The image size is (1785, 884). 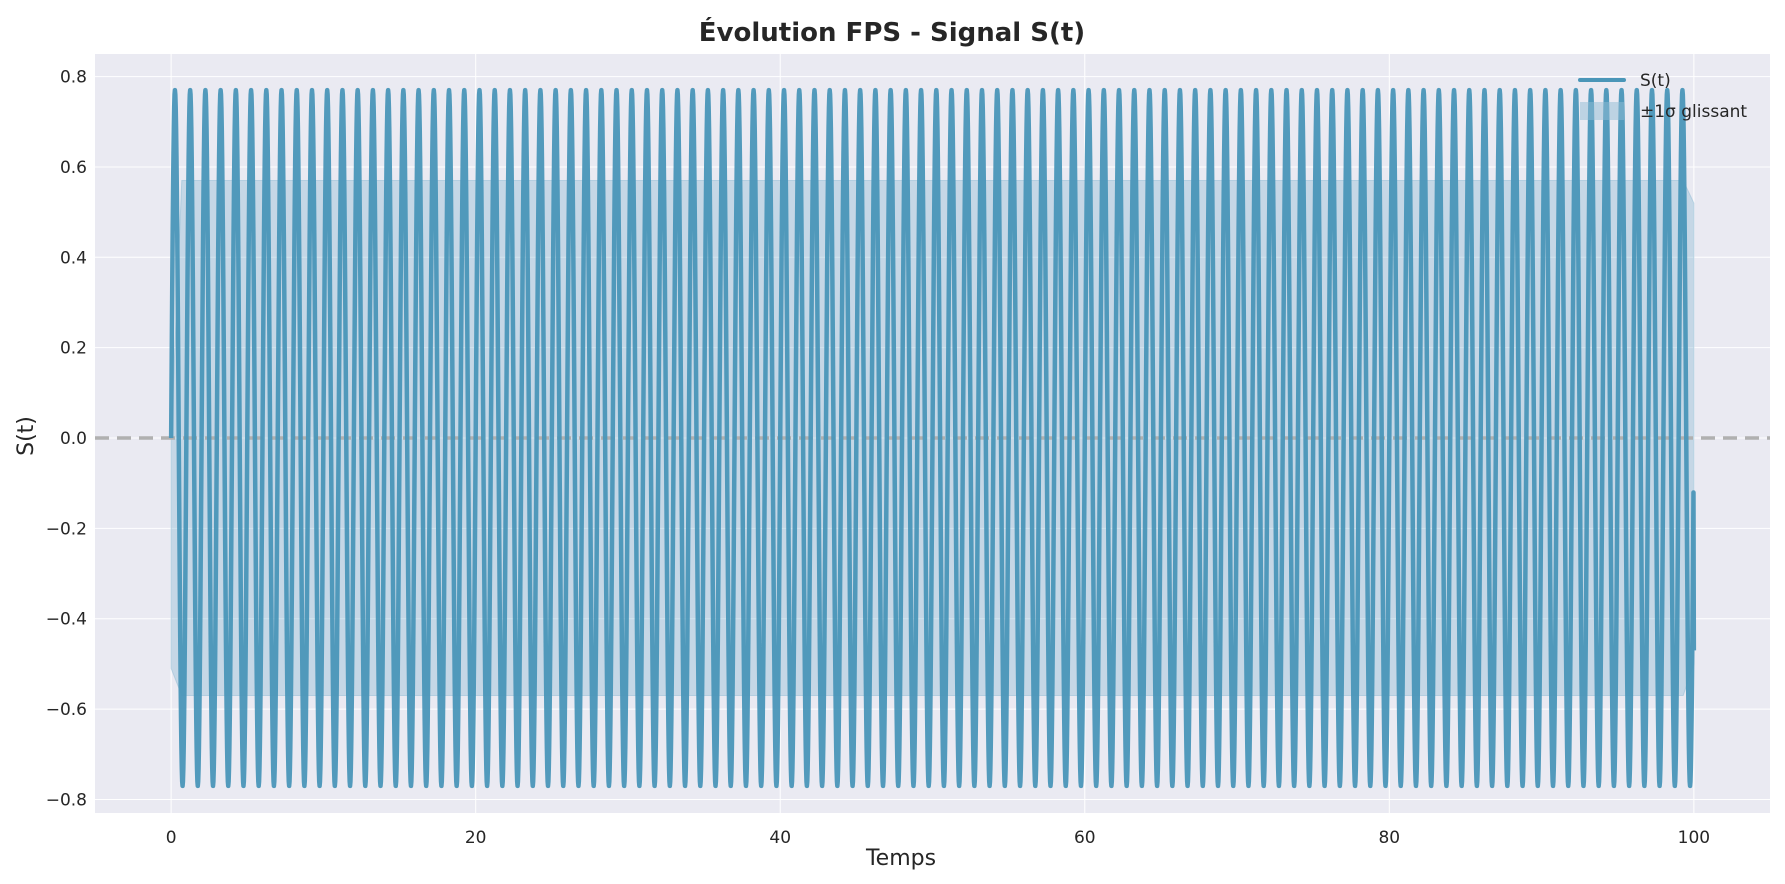 I want to click on x-tick-label: 0, so click(x=171, y=838).